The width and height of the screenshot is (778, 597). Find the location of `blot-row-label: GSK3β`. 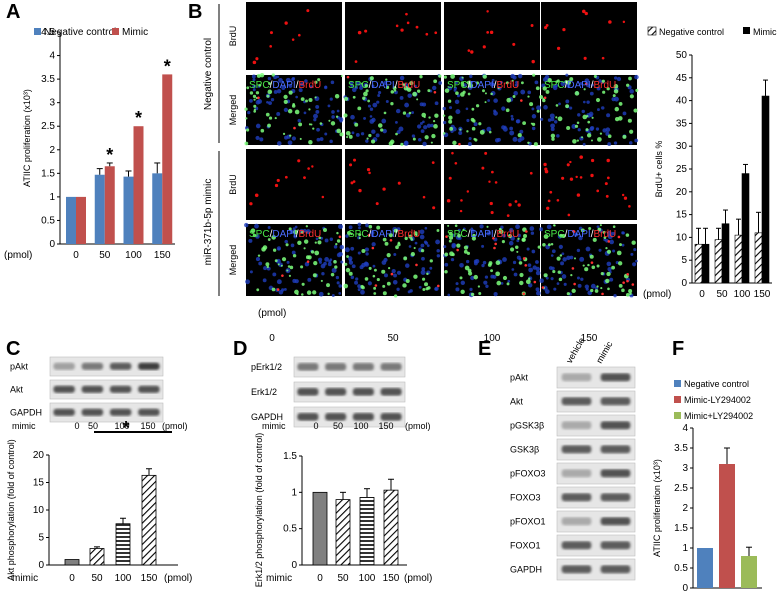

blot-row-label: GSK3β is located at coordinates (524, 450).